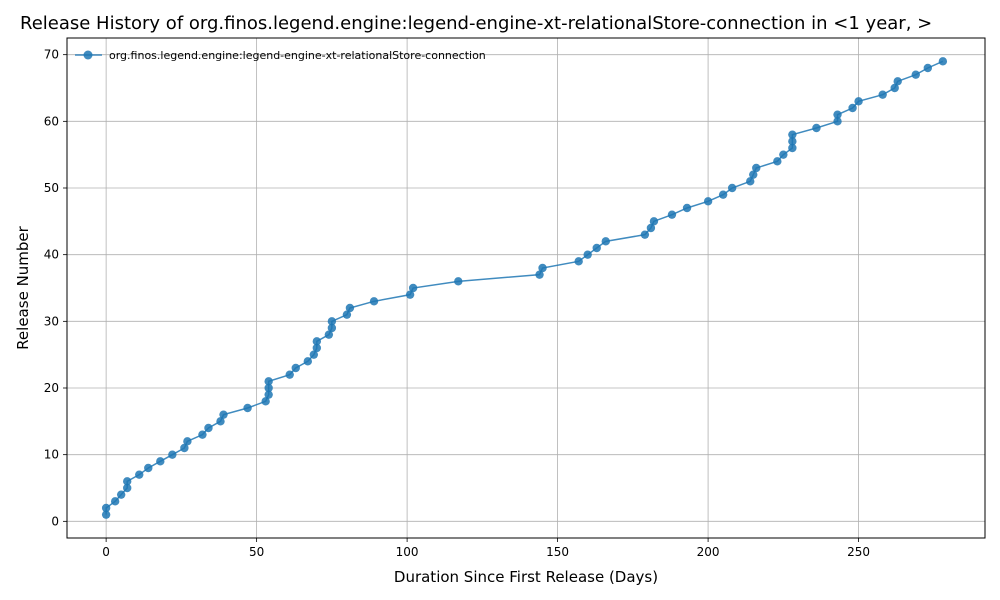 This screenshot has height=600, width=1000. Describe the element at coordinates (51, 55) in the screenshot. I see `y-tick-label: 70` at that location.